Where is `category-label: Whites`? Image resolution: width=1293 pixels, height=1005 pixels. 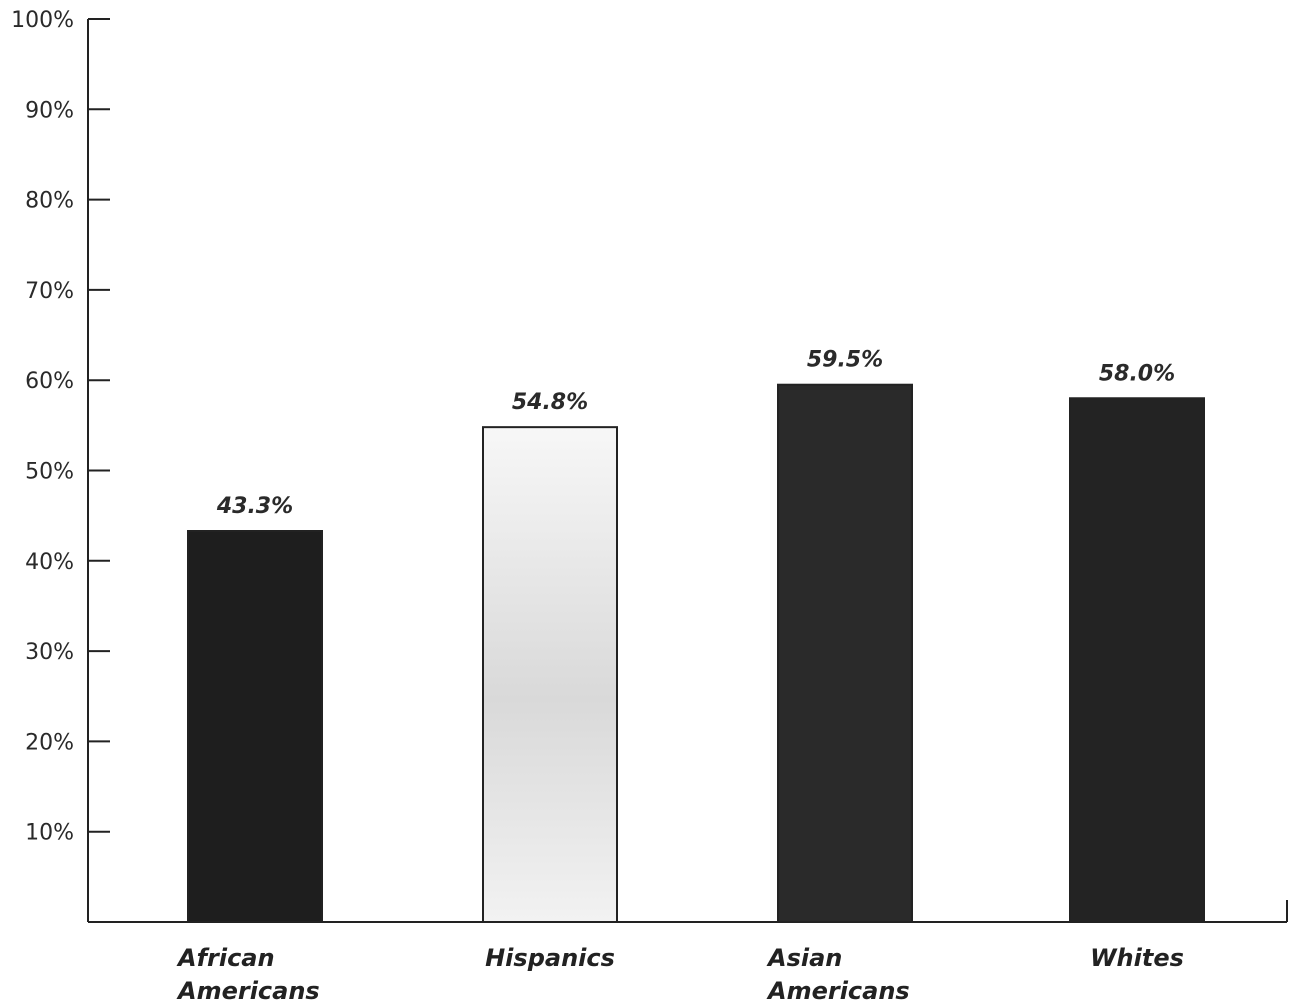 category-label: Whites is located at coordinates (1137, 958).